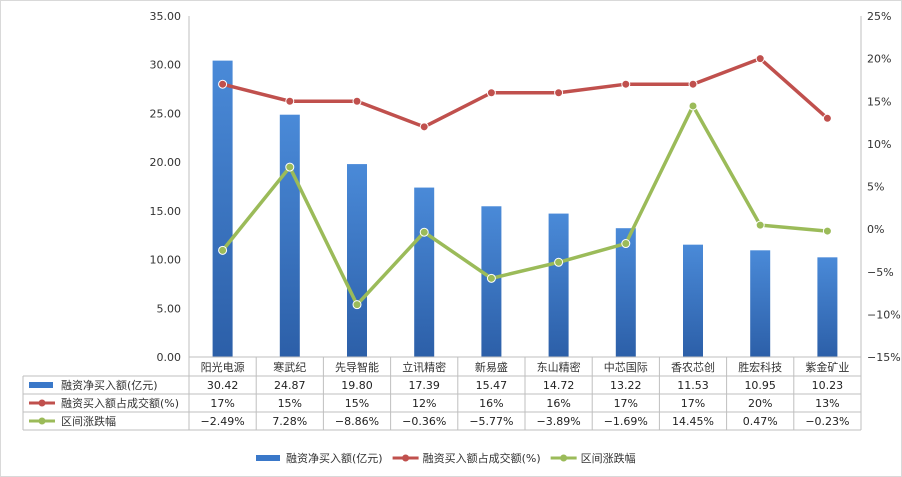 This screenshot has width=902, height=477. What do you see at coordinates (289, 367) in the screenshot?
I see `category-label: 寒武纪` at bounding box center [289, 367].